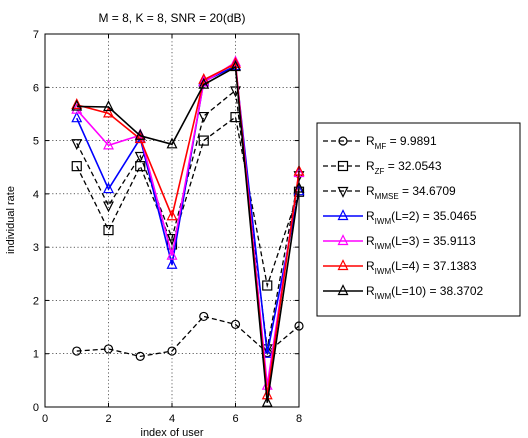 The image size is (528, 438). I want to click on y-tick-label: 0, so click(36, 408).